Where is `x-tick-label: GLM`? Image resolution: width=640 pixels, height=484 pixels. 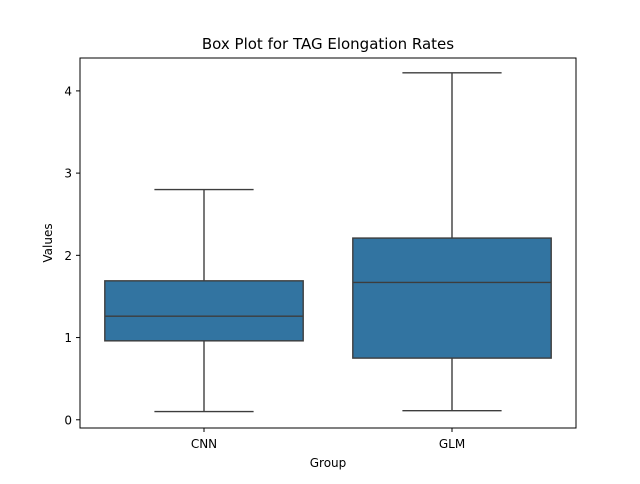
x-tick-label: GLM is located at coordinates (452, 444).